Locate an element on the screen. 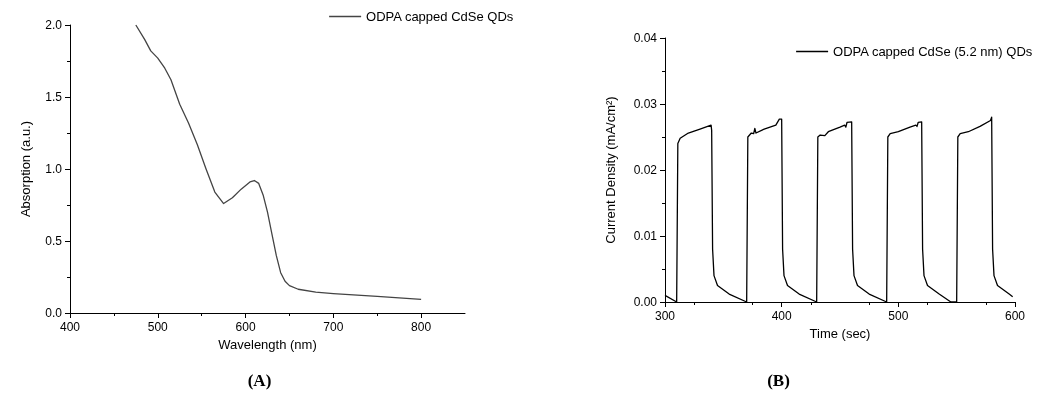 The image size is (1038, 412). y-tick-label: 0.02 is located at coordinates (645, 170).